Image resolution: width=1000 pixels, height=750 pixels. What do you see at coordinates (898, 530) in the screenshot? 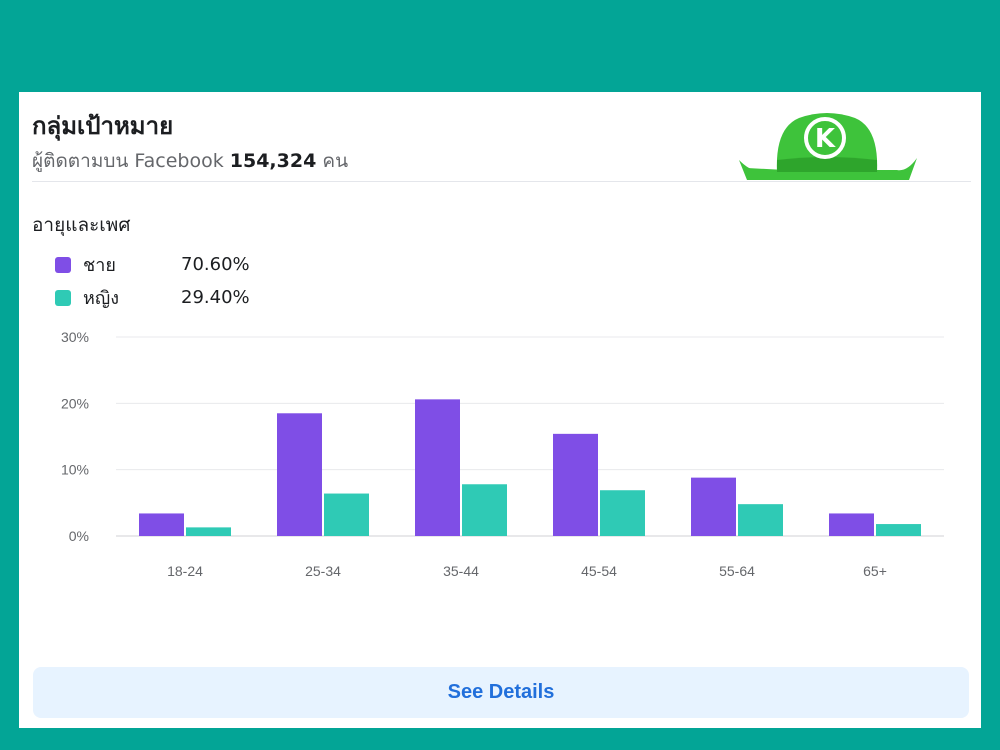
I see `bar-female-65+` at bounding box center [898, 530].